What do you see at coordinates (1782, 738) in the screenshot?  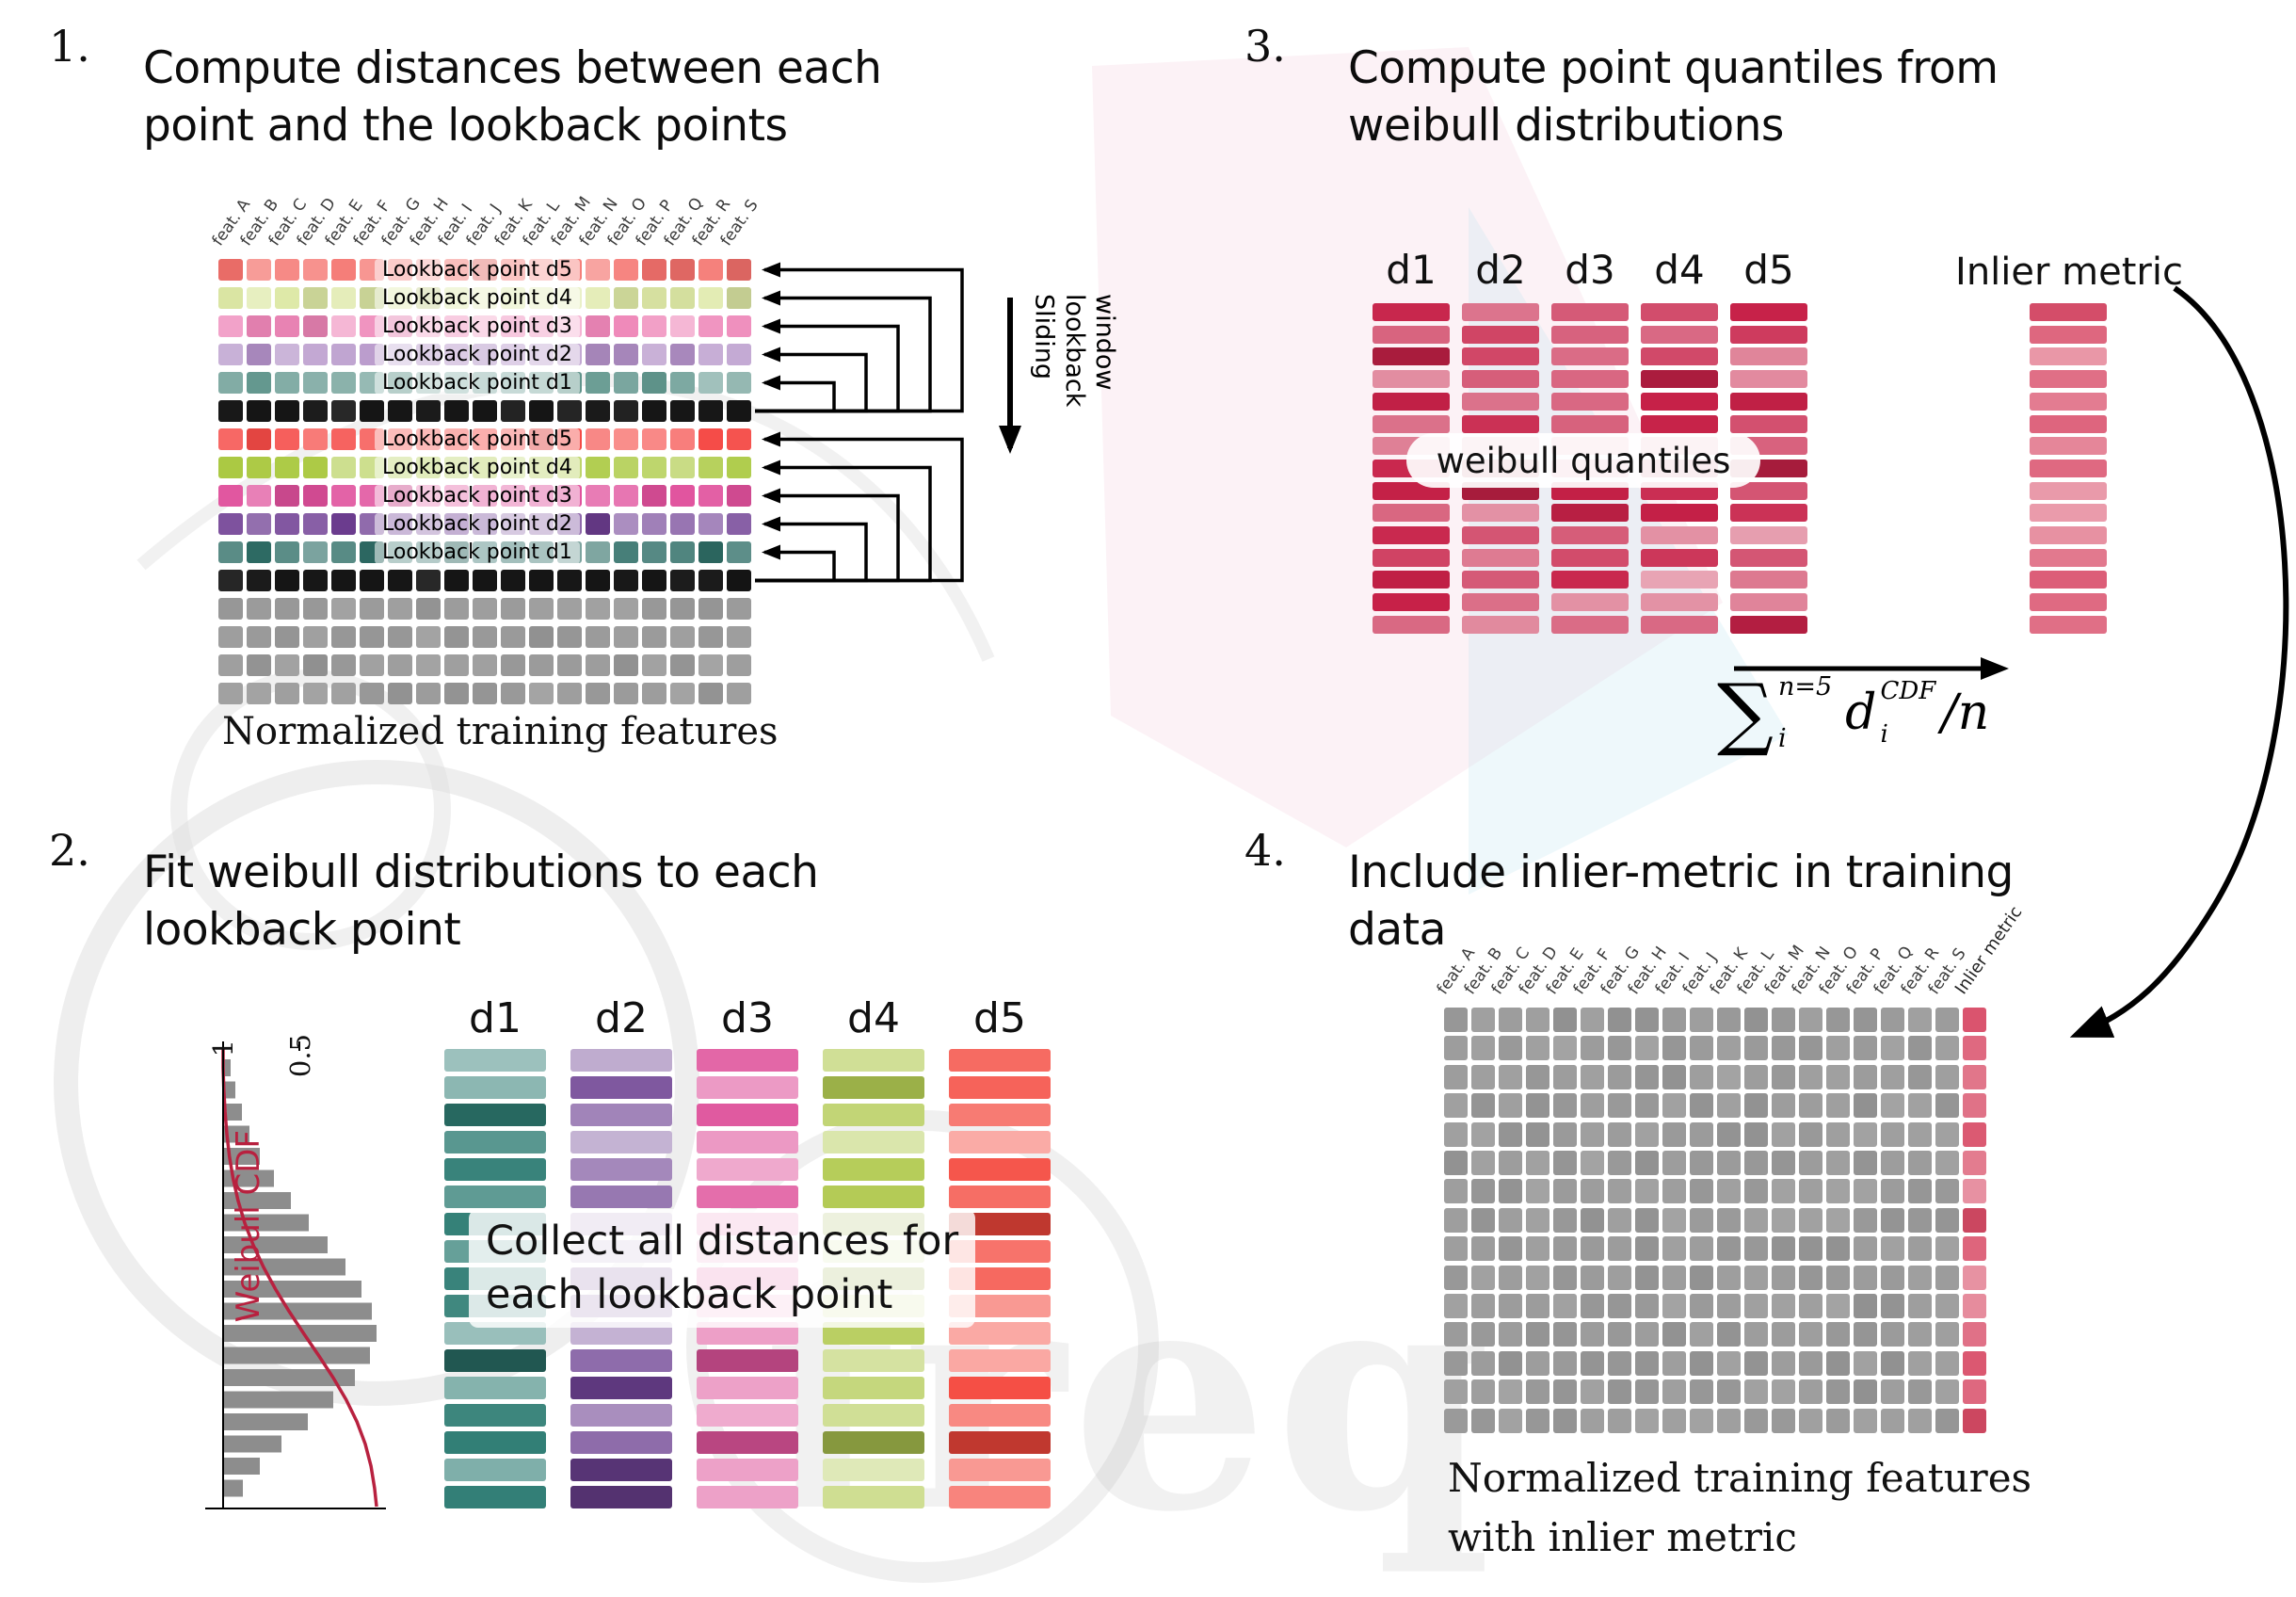 I see `sum-subscript: i` at bounding box center [1782, 738].